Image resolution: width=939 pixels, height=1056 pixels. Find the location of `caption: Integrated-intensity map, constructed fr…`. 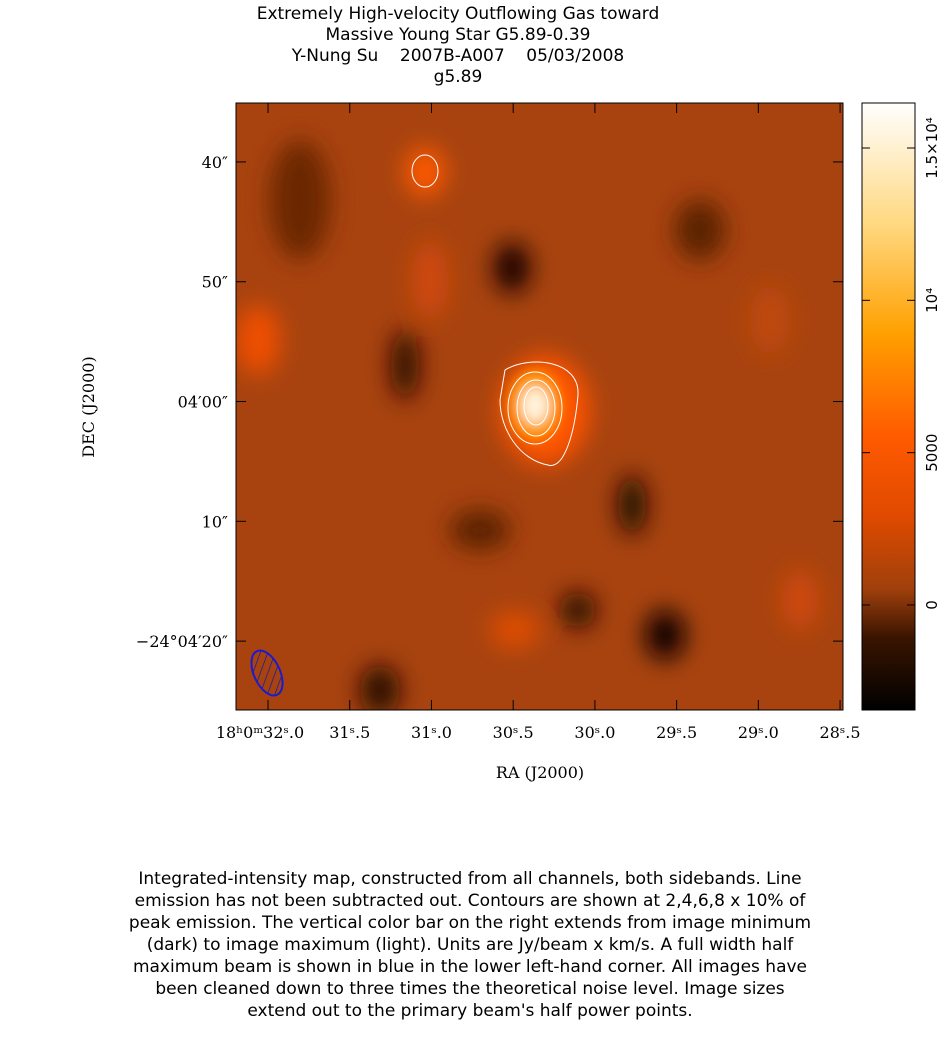

caption: Integrated-intensity map, constructed fr… is located at coordinates (470, 945).